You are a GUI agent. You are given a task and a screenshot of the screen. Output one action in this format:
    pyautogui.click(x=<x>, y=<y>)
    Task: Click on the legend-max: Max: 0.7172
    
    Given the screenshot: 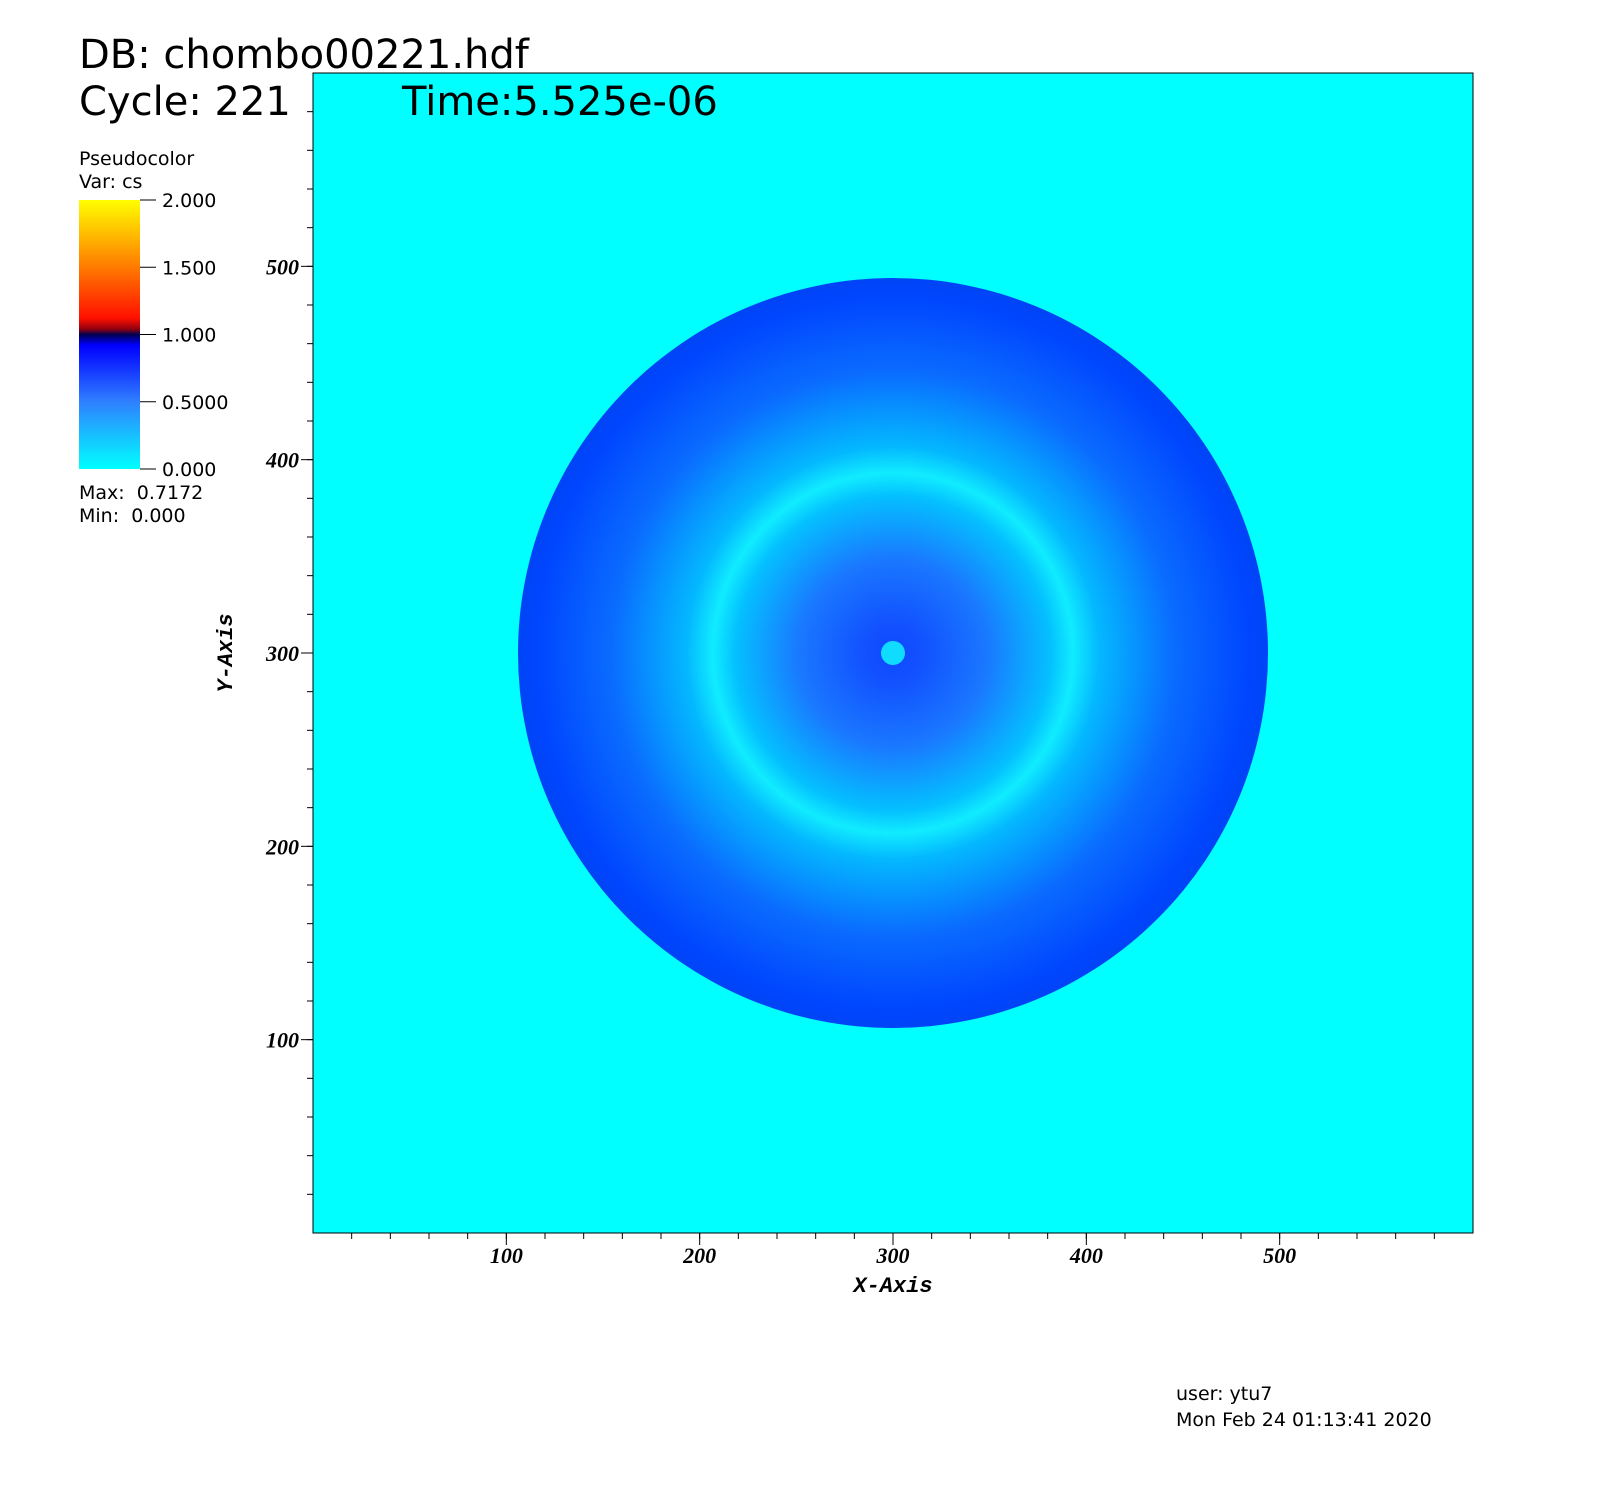 What is the action you would take?
    pyautogui.click(x=141, y=493)
    